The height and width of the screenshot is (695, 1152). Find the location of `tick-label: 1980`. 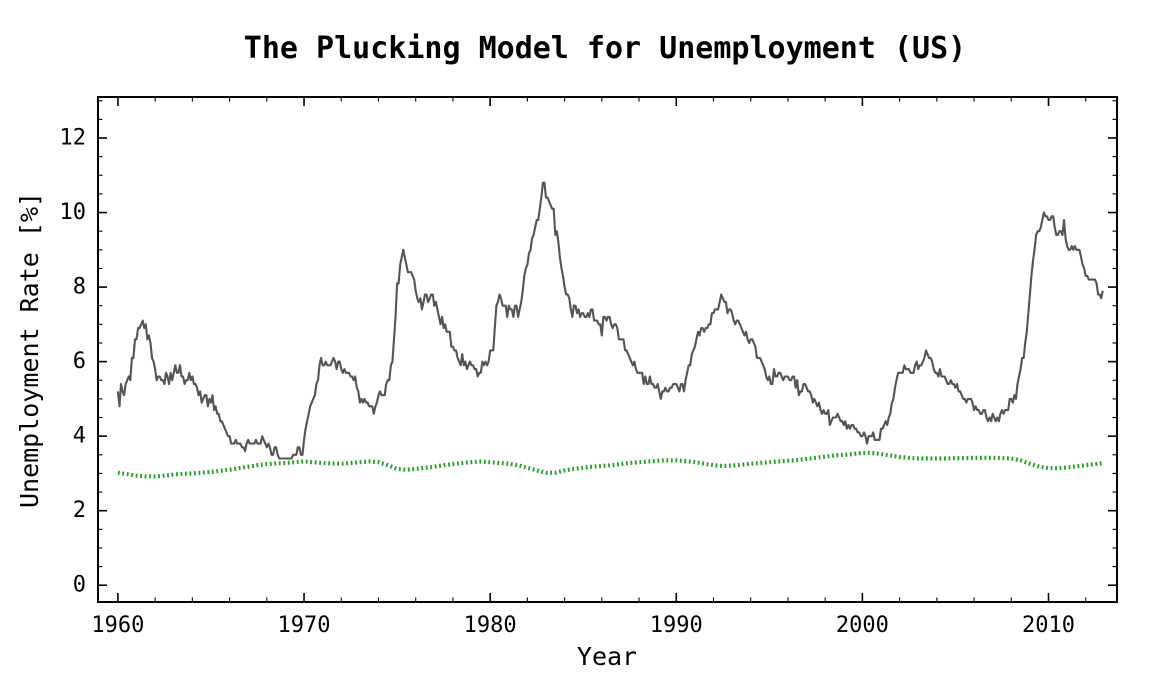

tick-label: 1980 is located at coordinates (490, 625).